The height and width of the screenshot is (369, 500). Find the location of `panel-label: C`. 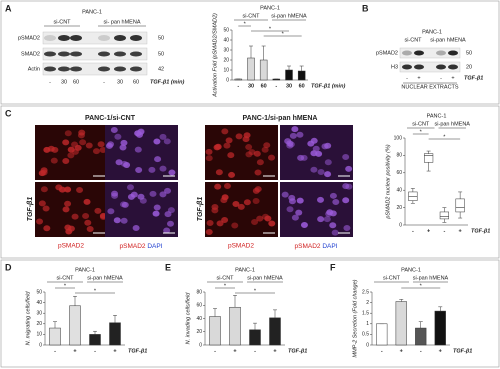

panel-label: C is located at coordinates (8, 113).